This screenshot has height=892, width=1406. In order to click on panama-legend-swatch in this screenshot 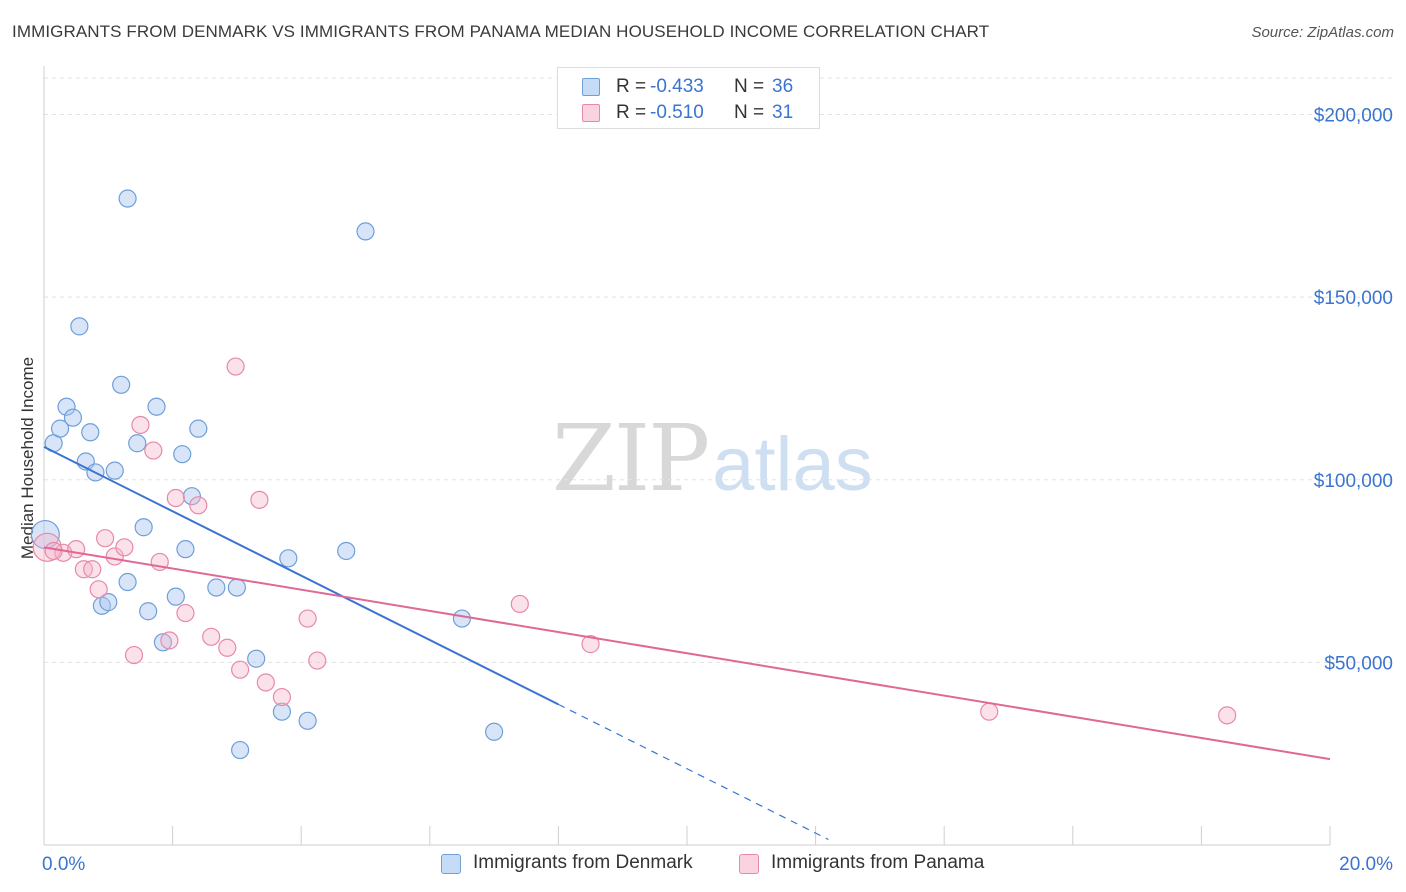, I will do `click(749, 864)`.